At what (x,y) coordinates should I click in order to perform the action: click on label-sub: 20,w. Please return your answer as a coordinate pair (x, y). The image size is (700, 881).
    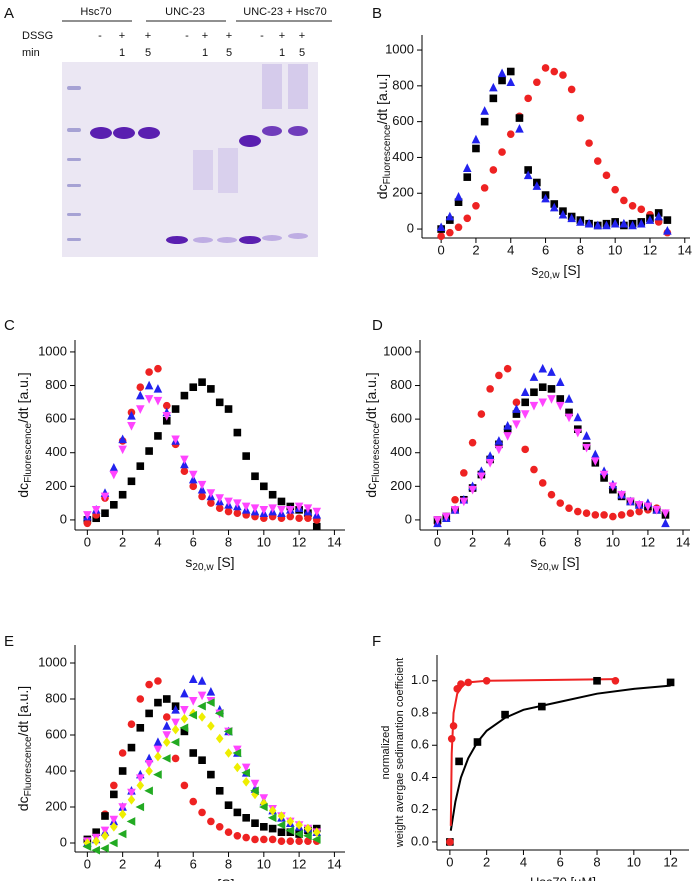
    Looking at the image, I should click on (203, 567).